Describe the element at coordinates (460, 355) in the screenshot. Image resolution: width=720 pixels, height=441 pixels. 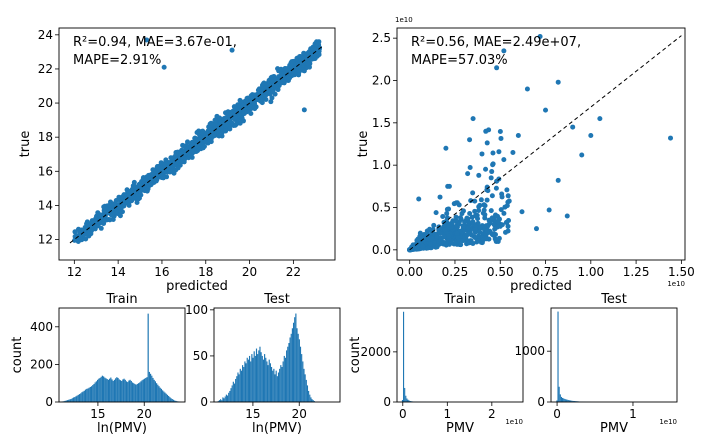
I see `plot-frame` at that location.